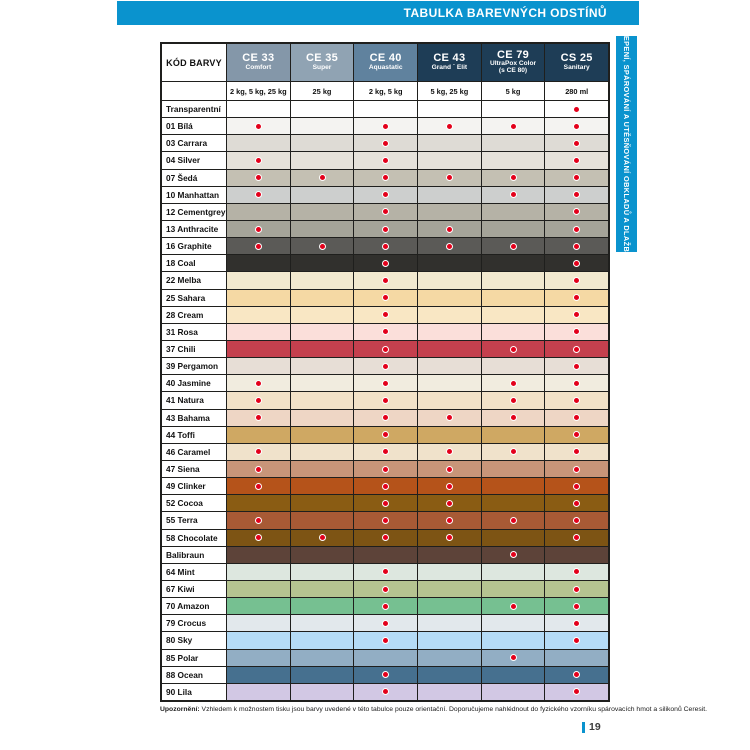 Image resolution: width=750 pixels, height=750 pixels. I want to click on table-row: 70 Amazon, so click(385, 607).